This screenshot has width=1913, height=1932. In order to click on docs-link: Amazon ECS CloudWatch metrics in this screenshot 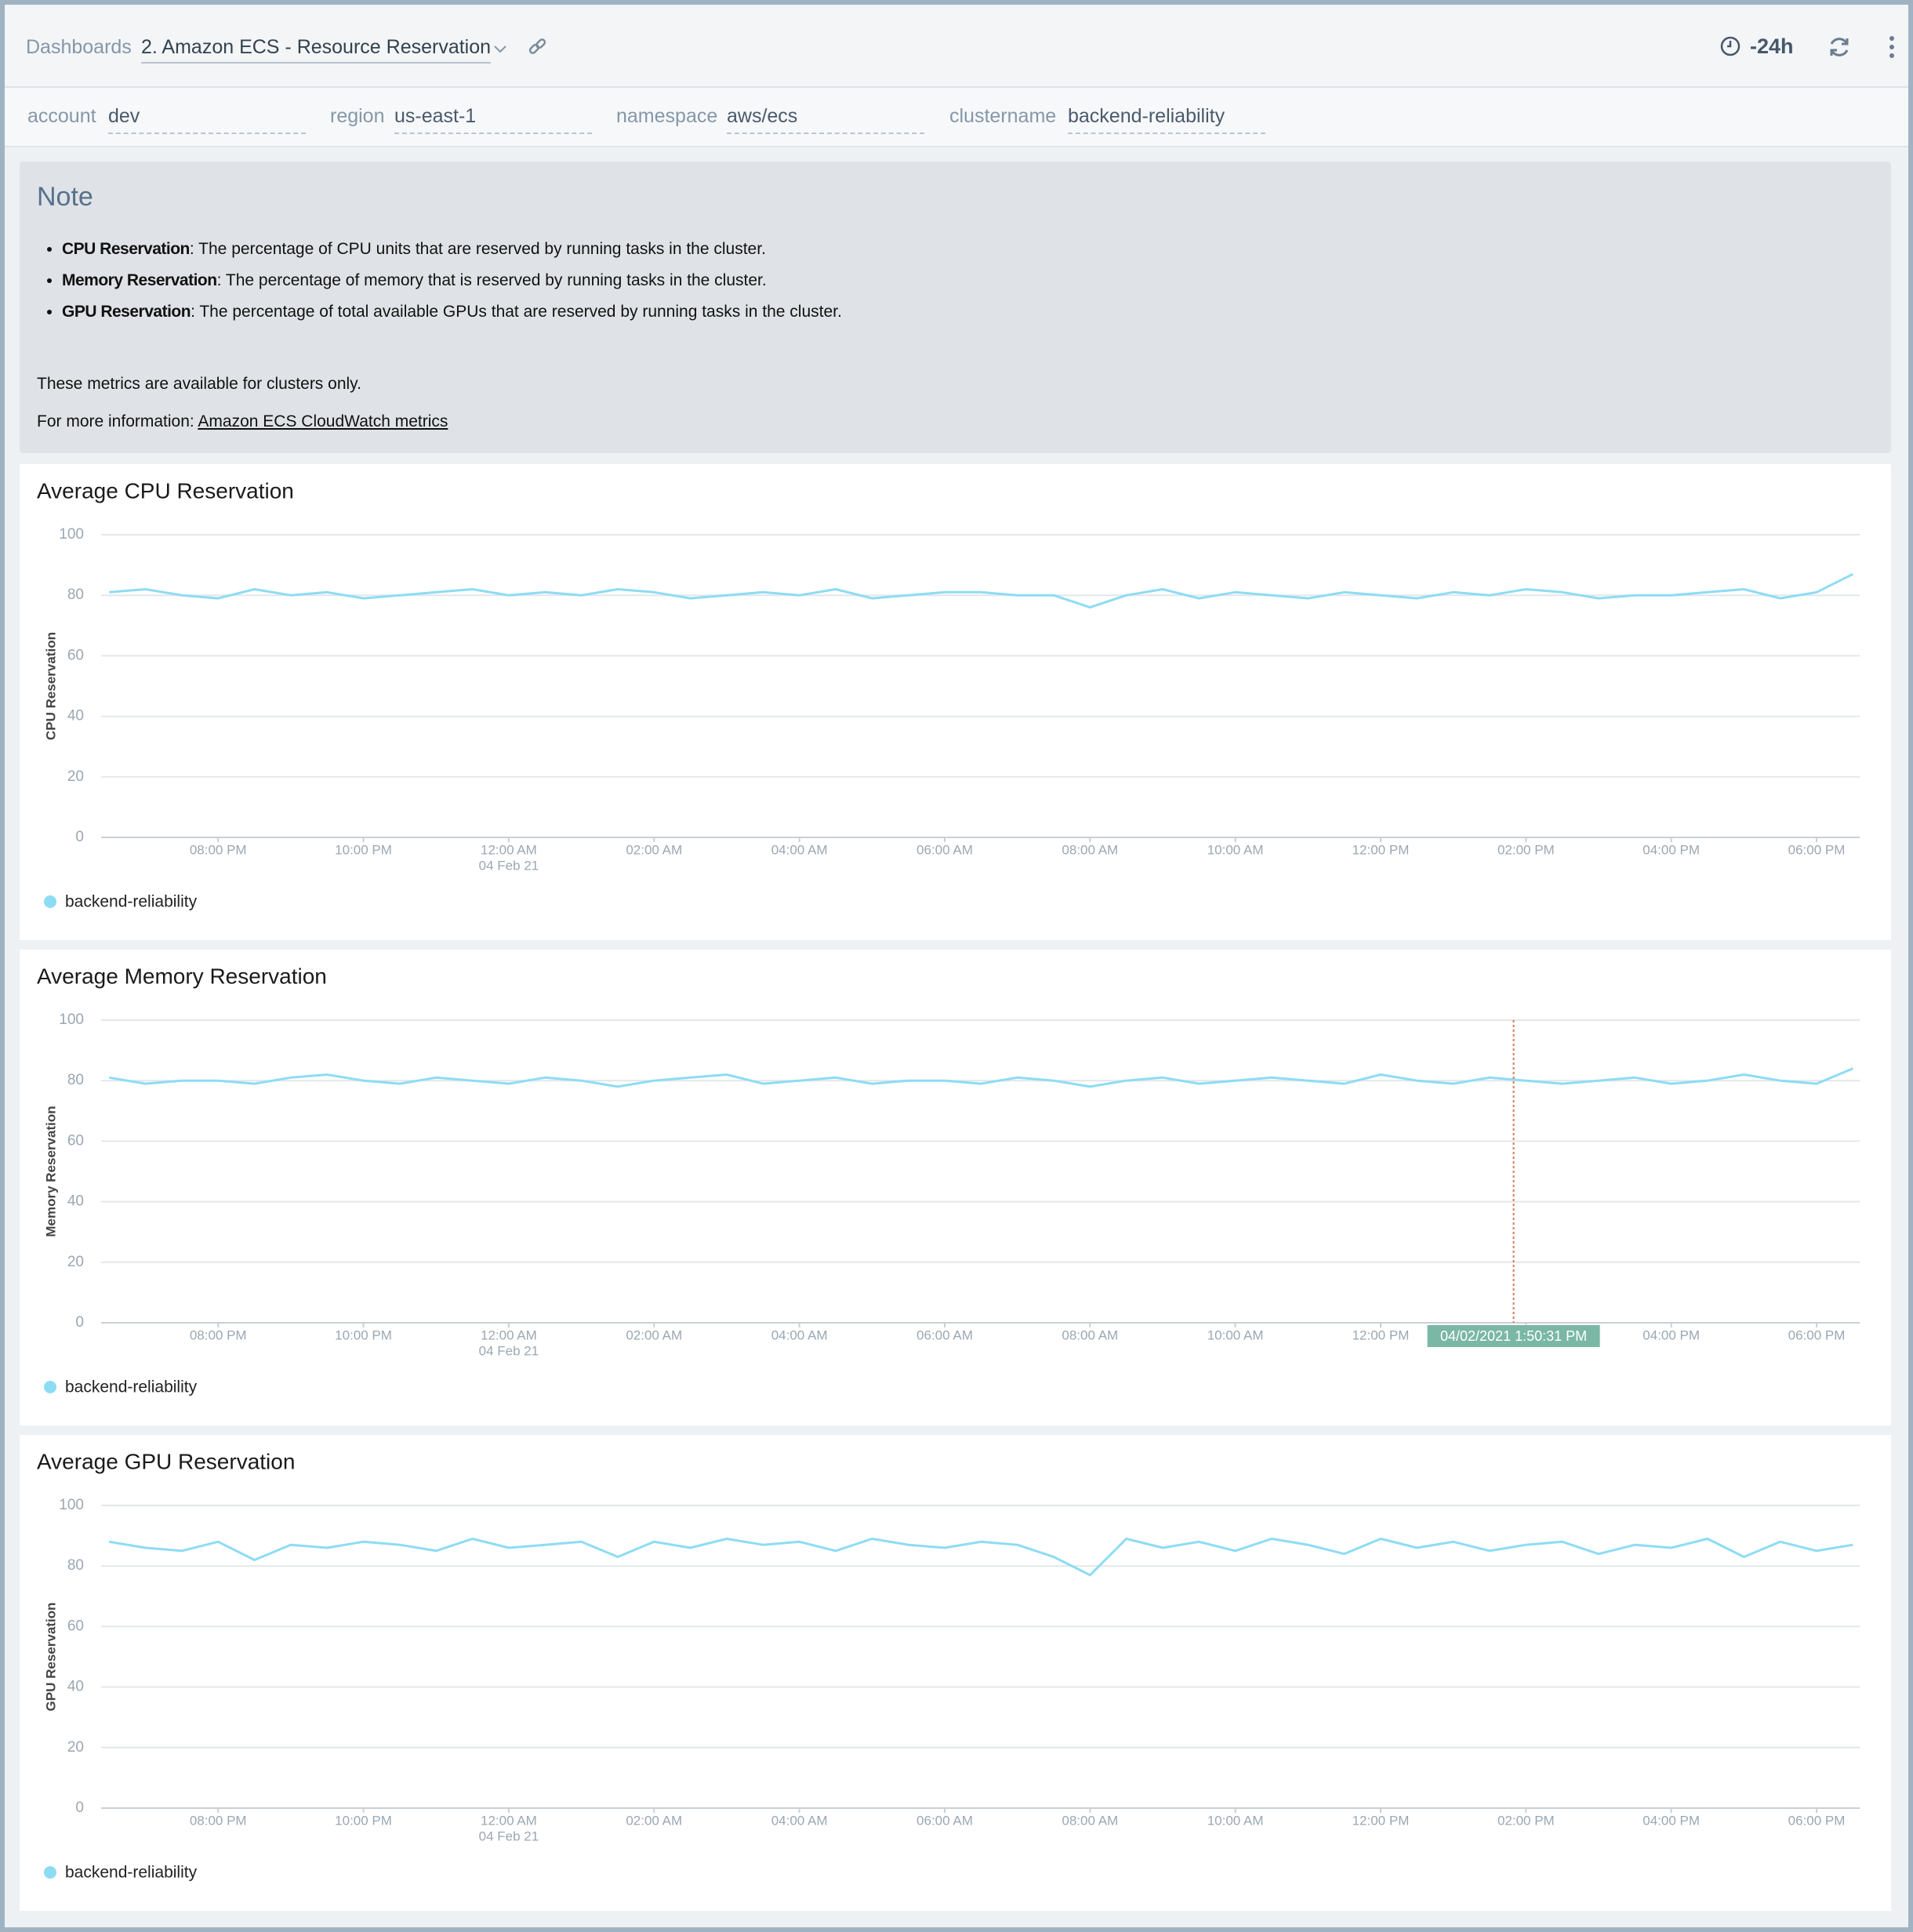, I will do `click(323, 421)`.